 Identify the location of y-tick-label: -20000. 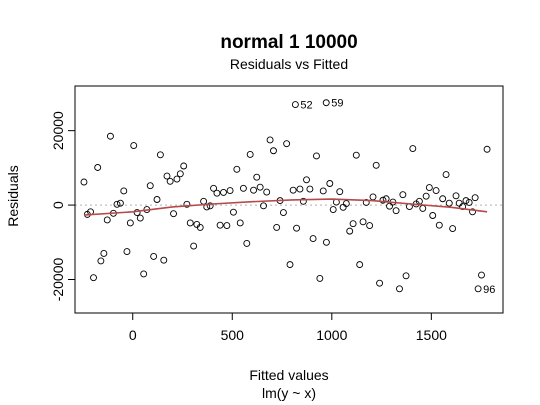
(58, 279).